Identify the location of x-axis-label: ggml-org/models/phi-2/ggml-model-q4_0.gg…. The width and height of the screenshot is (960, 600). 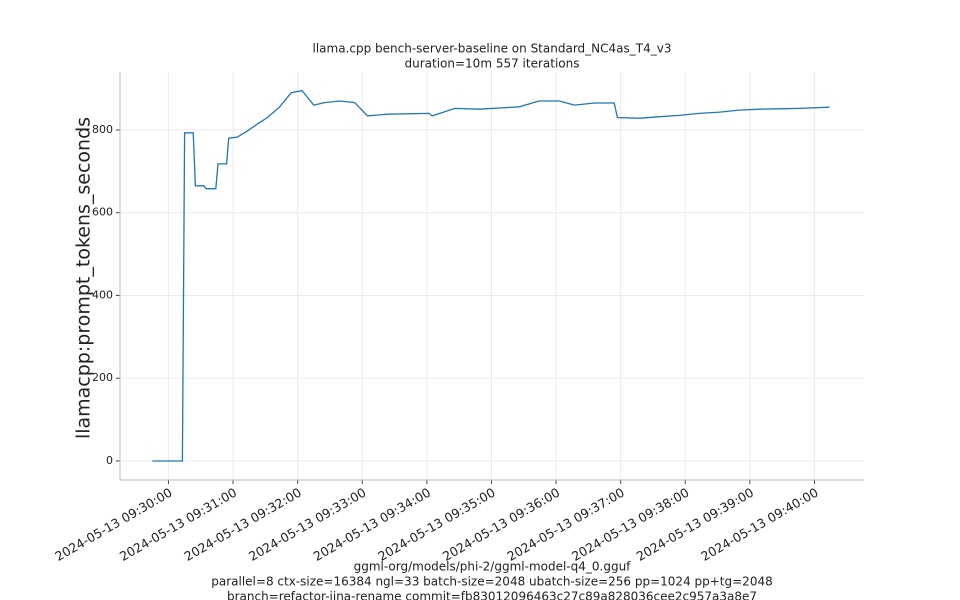
(493, 567).